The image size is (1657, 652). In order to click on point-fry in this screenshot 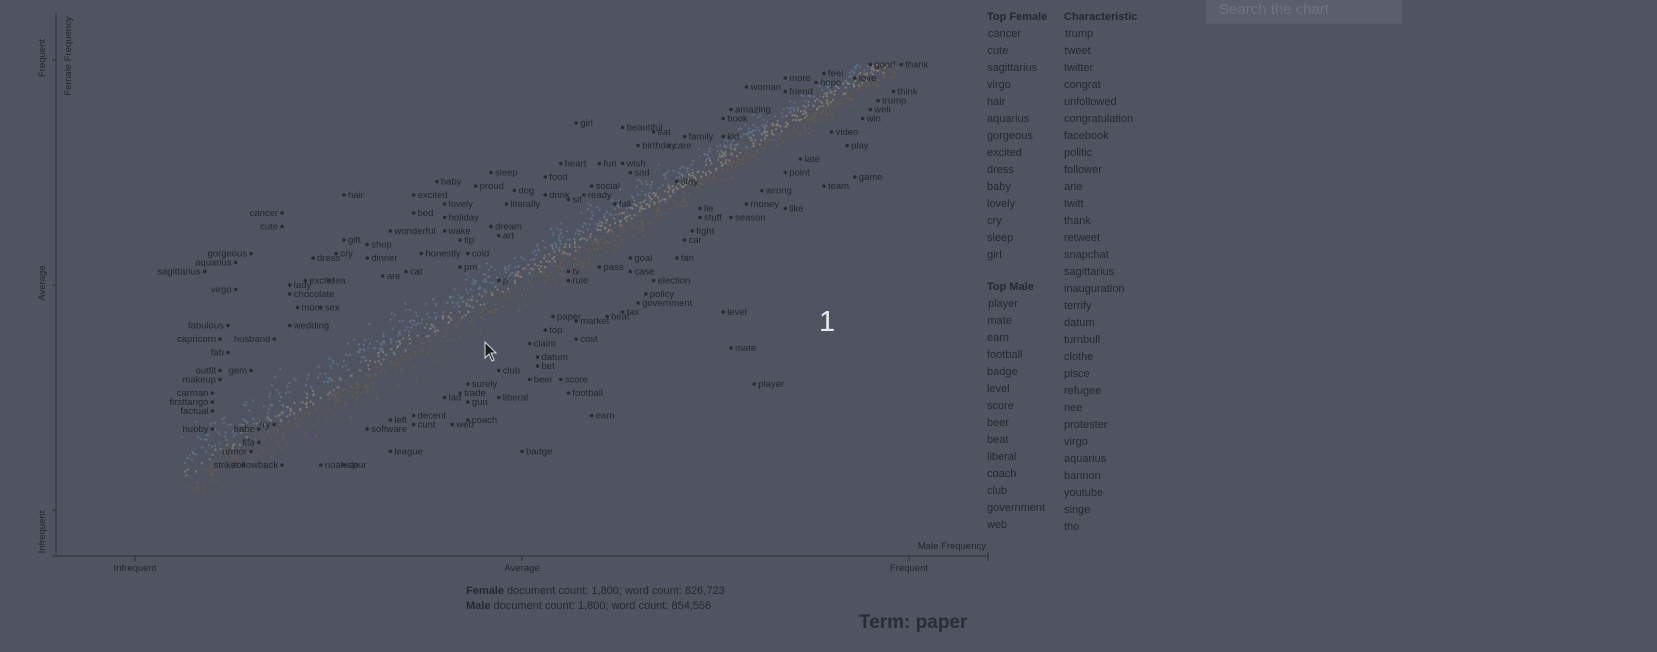, I will do `click(274, 424)`.